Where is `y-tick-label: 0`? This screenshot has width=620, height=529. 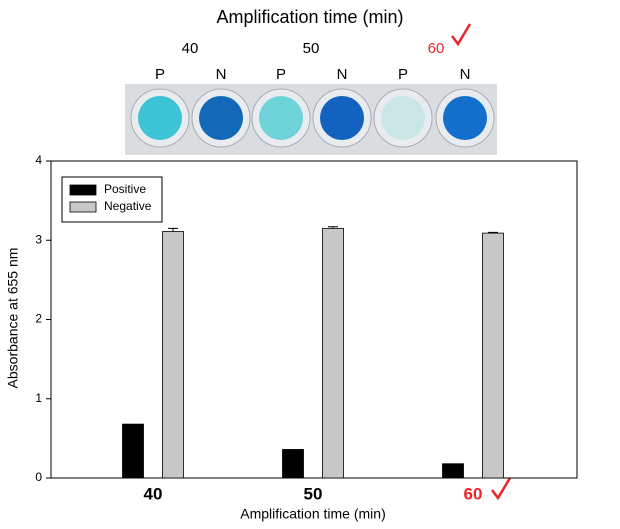 y-tick-label: 0 is located at coordinates (38, 477).